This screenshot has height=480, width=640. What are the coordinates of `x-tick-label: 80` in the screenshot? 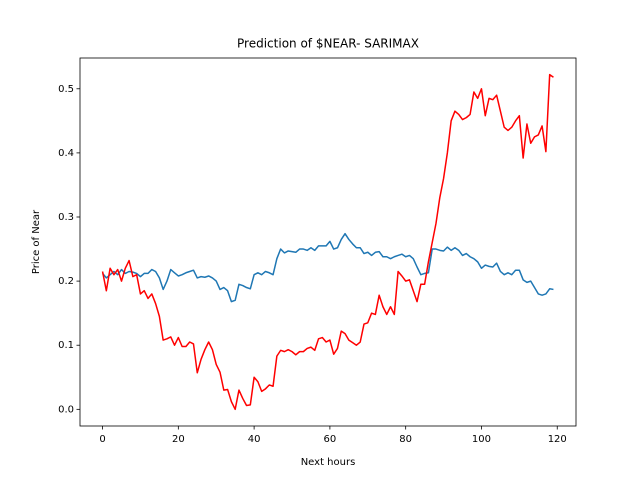 It's located at (405, 439).